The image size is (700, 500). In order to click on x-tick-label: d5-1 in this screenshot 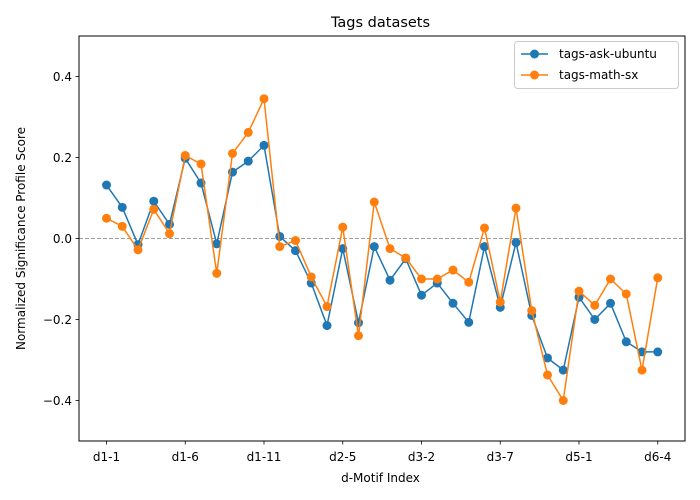, I will do `click(578, 457)`.